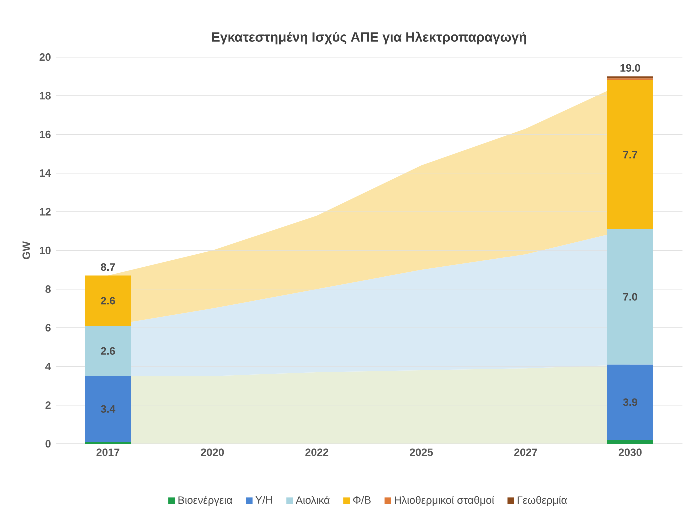 This screenshot has width=697, height=508. Describe the element at coordinates (313, 500) in the screenshot. I see `legend-label: Αιολικά` at that location.